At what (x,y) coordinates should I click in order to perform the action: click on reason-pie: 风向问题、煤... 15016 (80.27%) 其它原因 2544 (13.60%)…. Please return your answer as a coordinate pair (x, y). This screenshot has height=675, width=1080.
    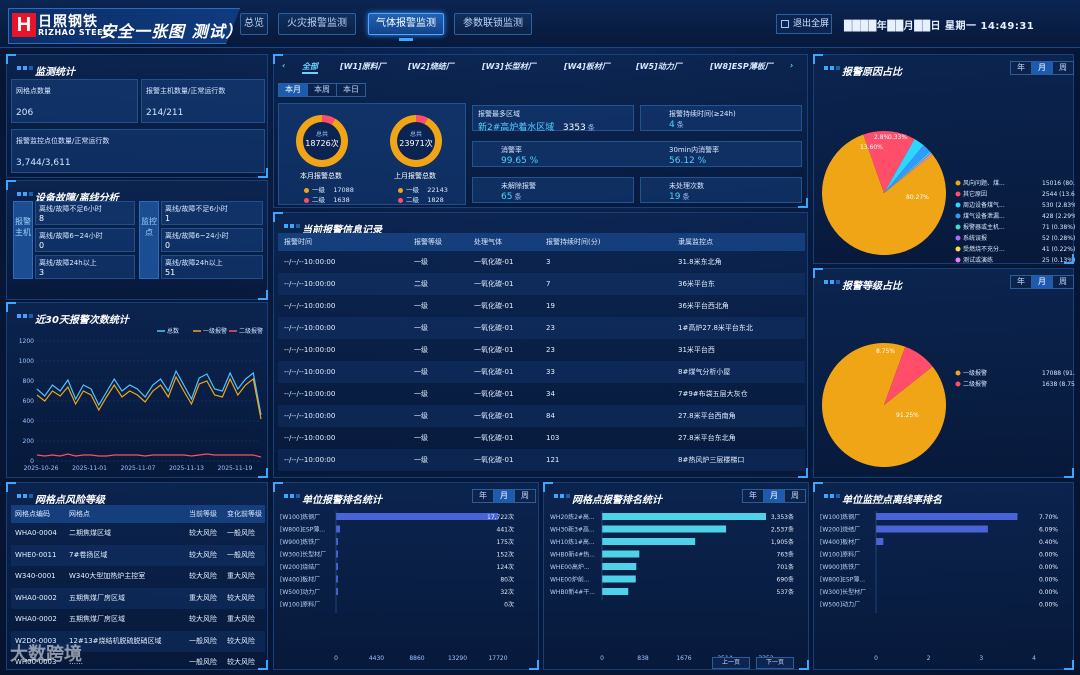
    Looking at the image, I should click on (948, 197).